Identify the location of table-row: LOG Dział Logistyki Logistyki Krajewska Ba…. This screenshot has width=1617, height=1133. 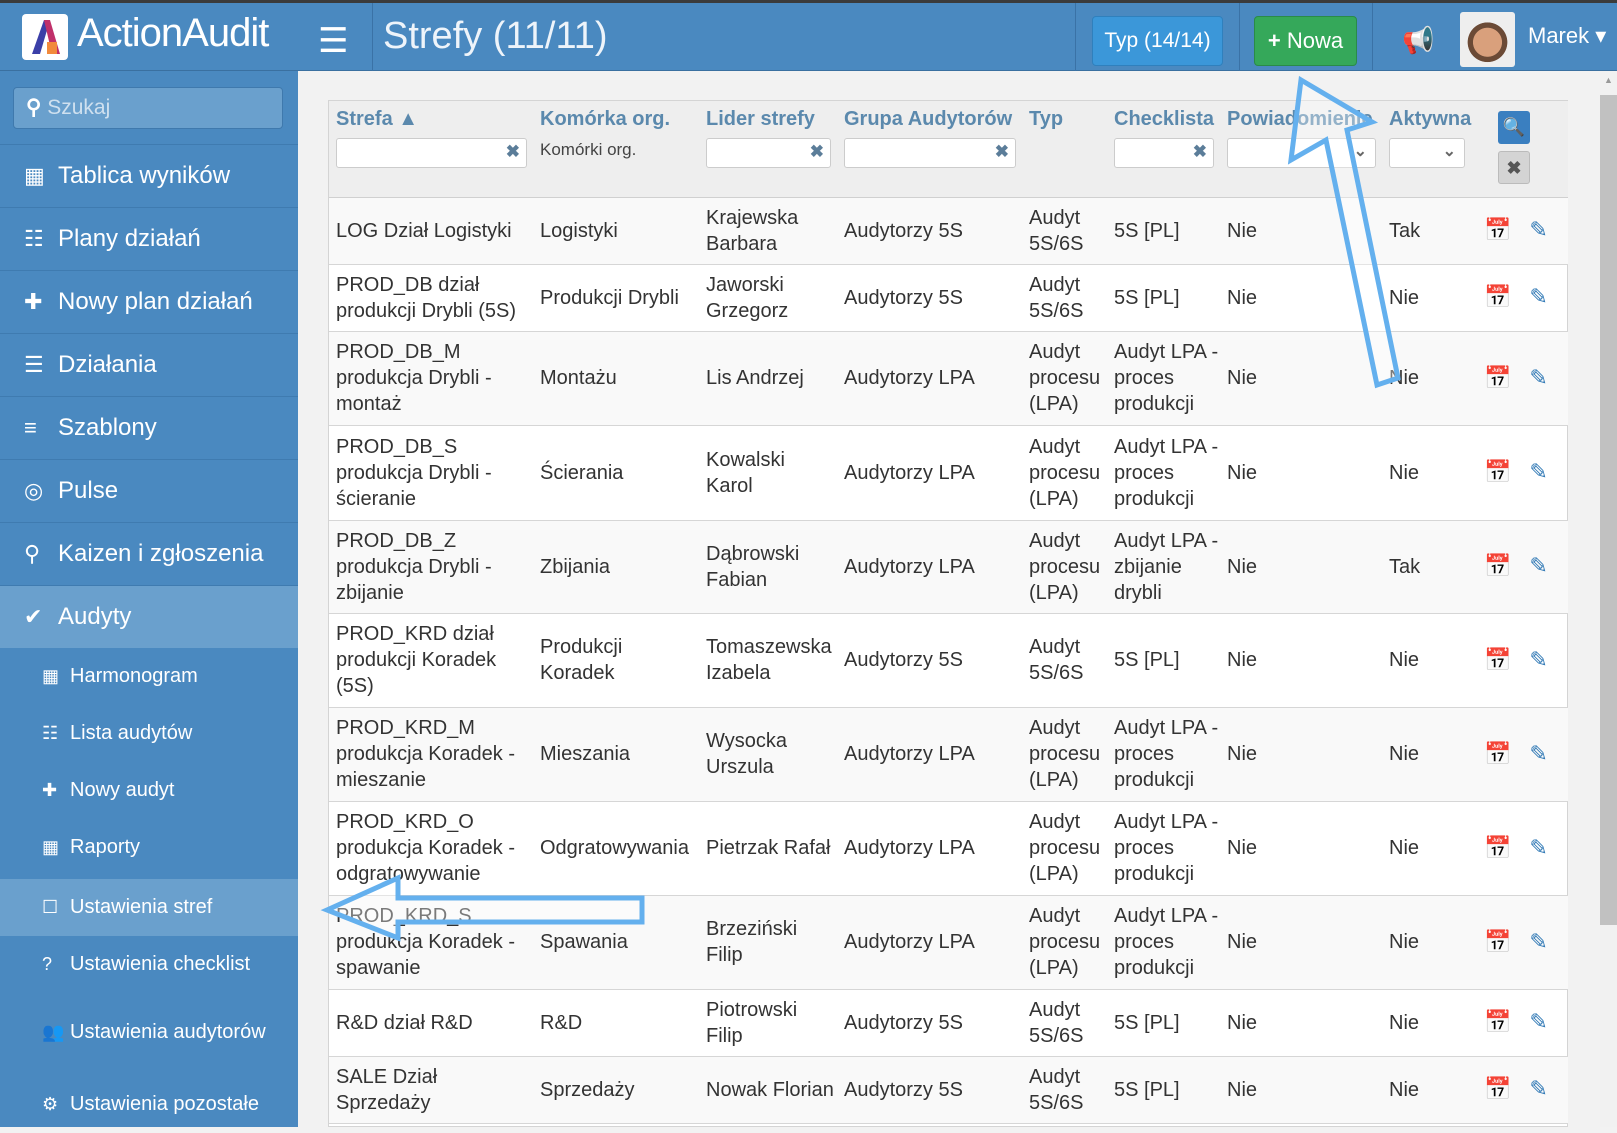
(948, 231).